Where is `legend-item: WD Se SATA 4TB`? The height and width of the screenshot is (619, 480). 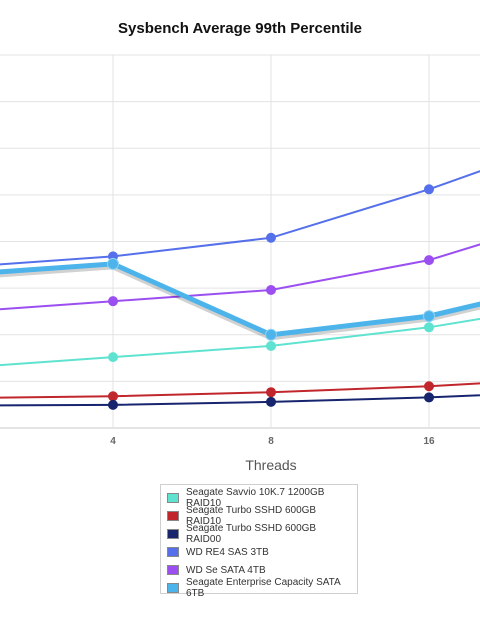
legend-item: WD Se SATA 4TB is located at coordinates (259, 570).